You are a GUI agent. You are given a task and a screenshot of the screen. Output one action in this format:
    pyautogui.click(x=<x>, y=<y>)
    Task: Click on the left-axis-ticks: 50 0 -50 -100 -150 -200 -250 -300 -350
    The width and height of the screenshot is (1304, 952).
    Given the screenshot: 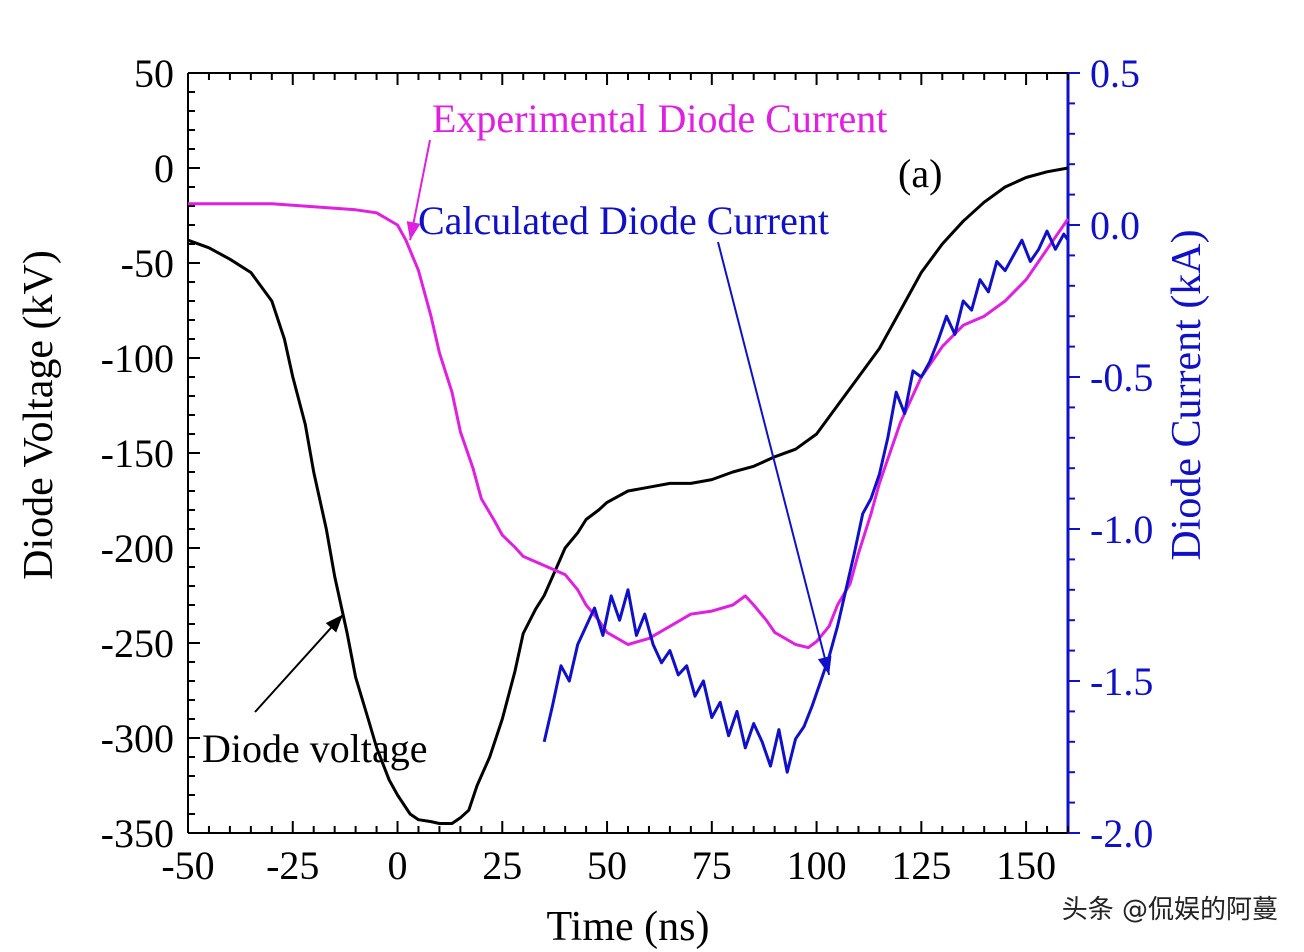 What is the action you would take?
    pyautogui.click(x=150, y=453)
    